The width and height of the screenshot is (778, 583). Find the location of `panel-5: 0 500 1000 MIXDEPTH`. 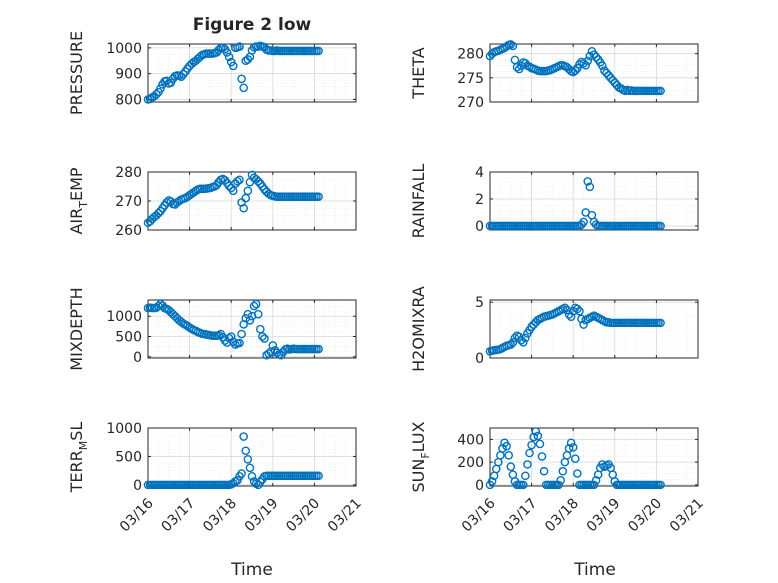

panel-5: 0 500 1000 MIXDEPTH is located at coordinates (212, 329).